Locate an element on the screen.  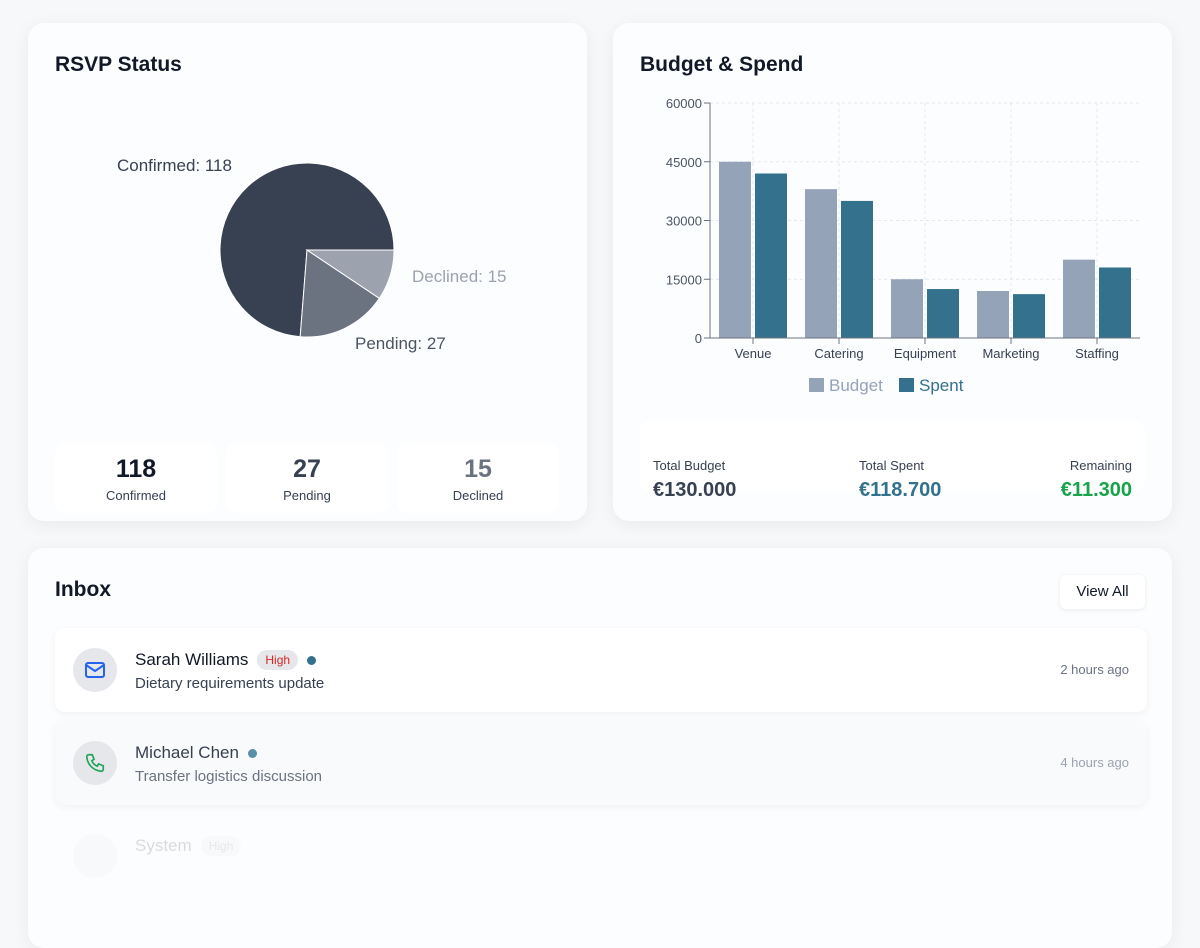
mail-icon is located at coordinates (95, 670).